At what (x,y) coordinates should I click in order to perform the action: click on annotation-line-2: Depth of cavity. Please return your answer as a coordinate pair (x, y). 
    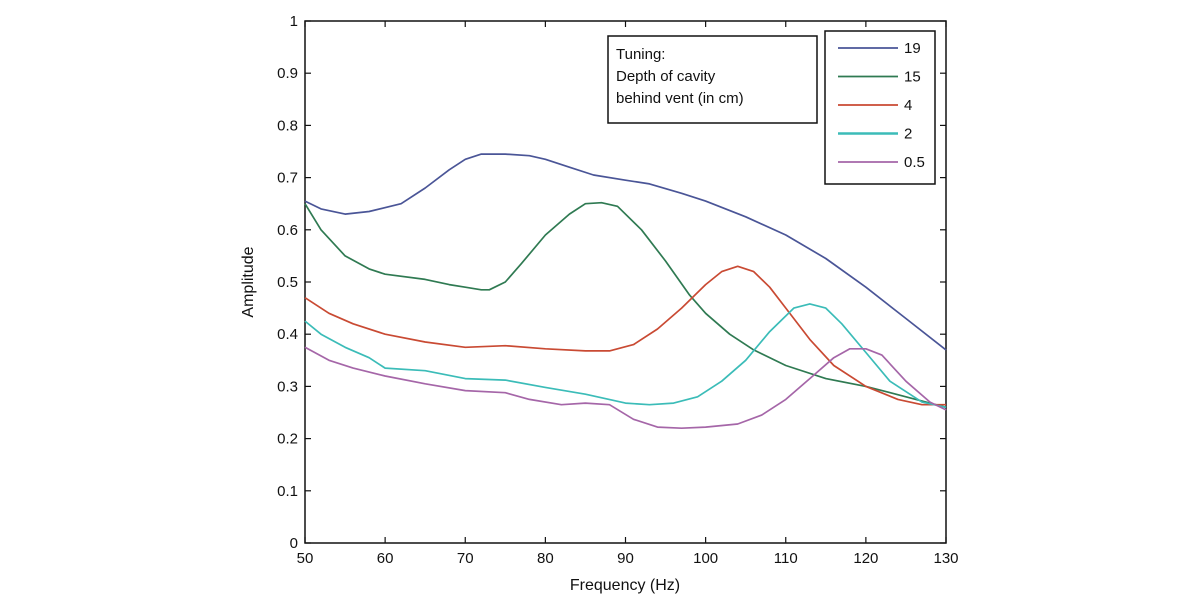
    Looking at the image, I should click on (666, 76).